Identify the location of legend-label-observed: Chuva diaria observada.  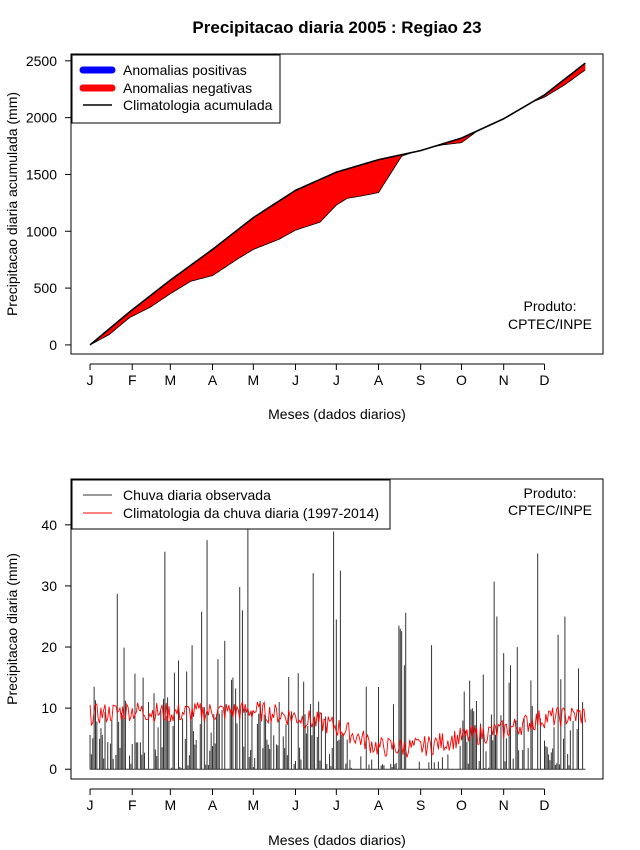
(197, 495).